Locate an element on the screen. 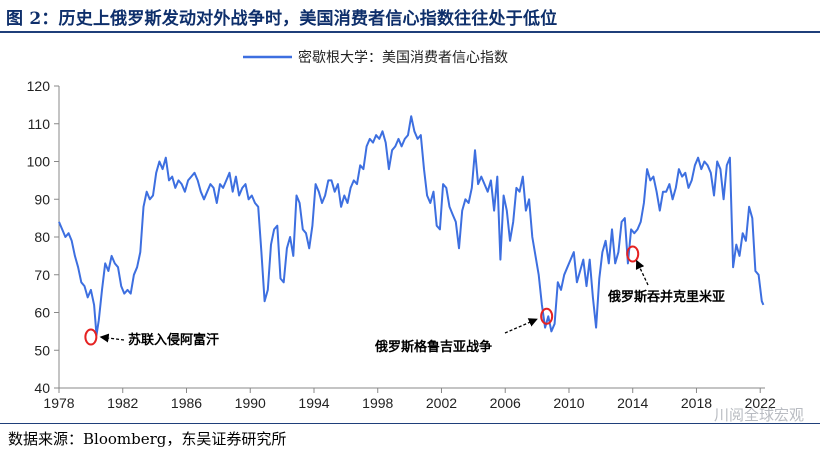 This screenshot has height=454, width=820. x-tick-label: 1994 is located at coordinates (313, 403).